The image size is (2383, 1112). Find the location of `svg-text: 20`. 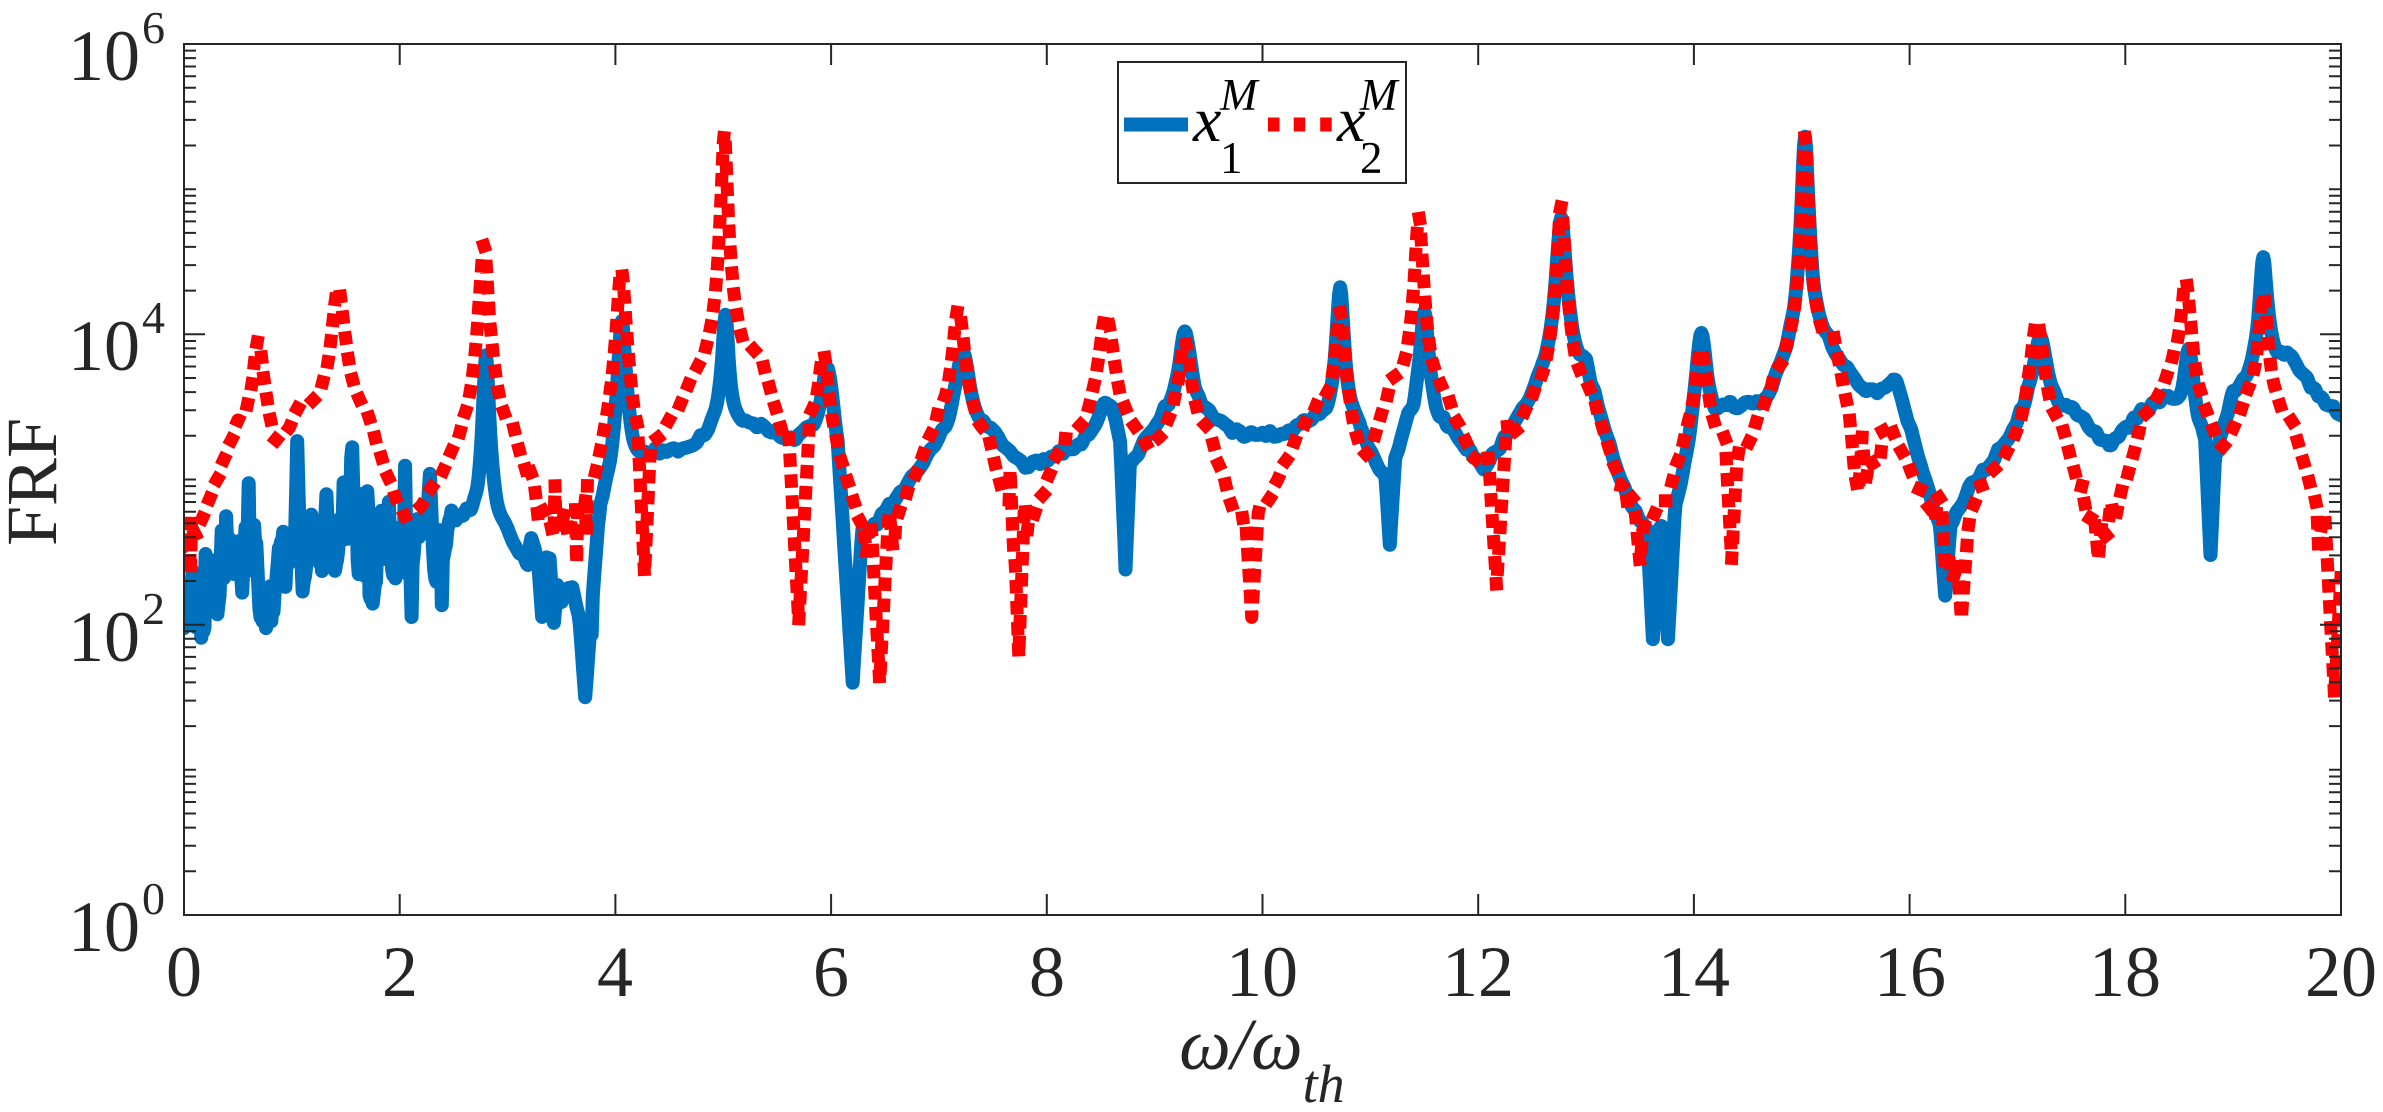

svg-text: 20 is located at coordinates (2341, 972).